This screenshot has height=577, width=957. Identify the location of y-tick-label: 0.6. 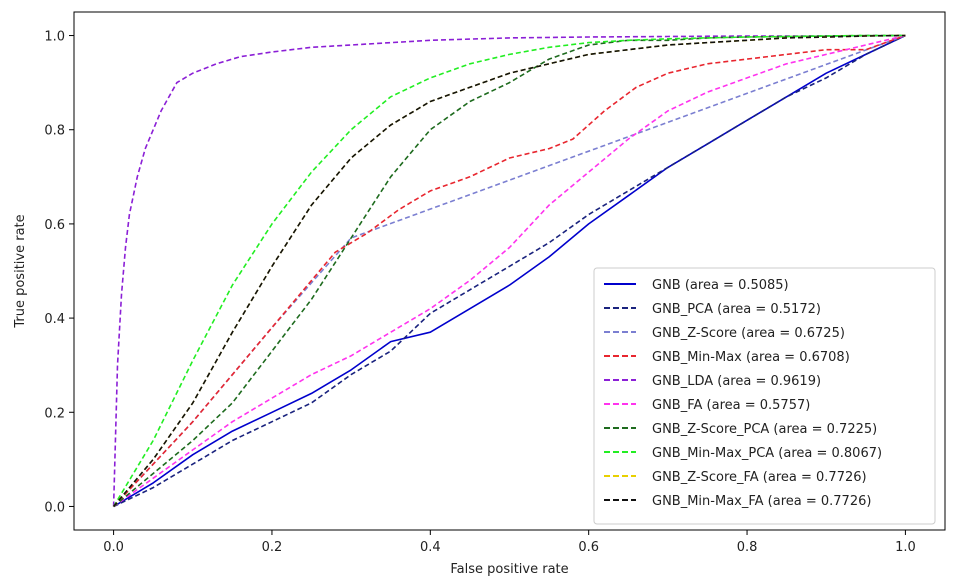
(54, 225).